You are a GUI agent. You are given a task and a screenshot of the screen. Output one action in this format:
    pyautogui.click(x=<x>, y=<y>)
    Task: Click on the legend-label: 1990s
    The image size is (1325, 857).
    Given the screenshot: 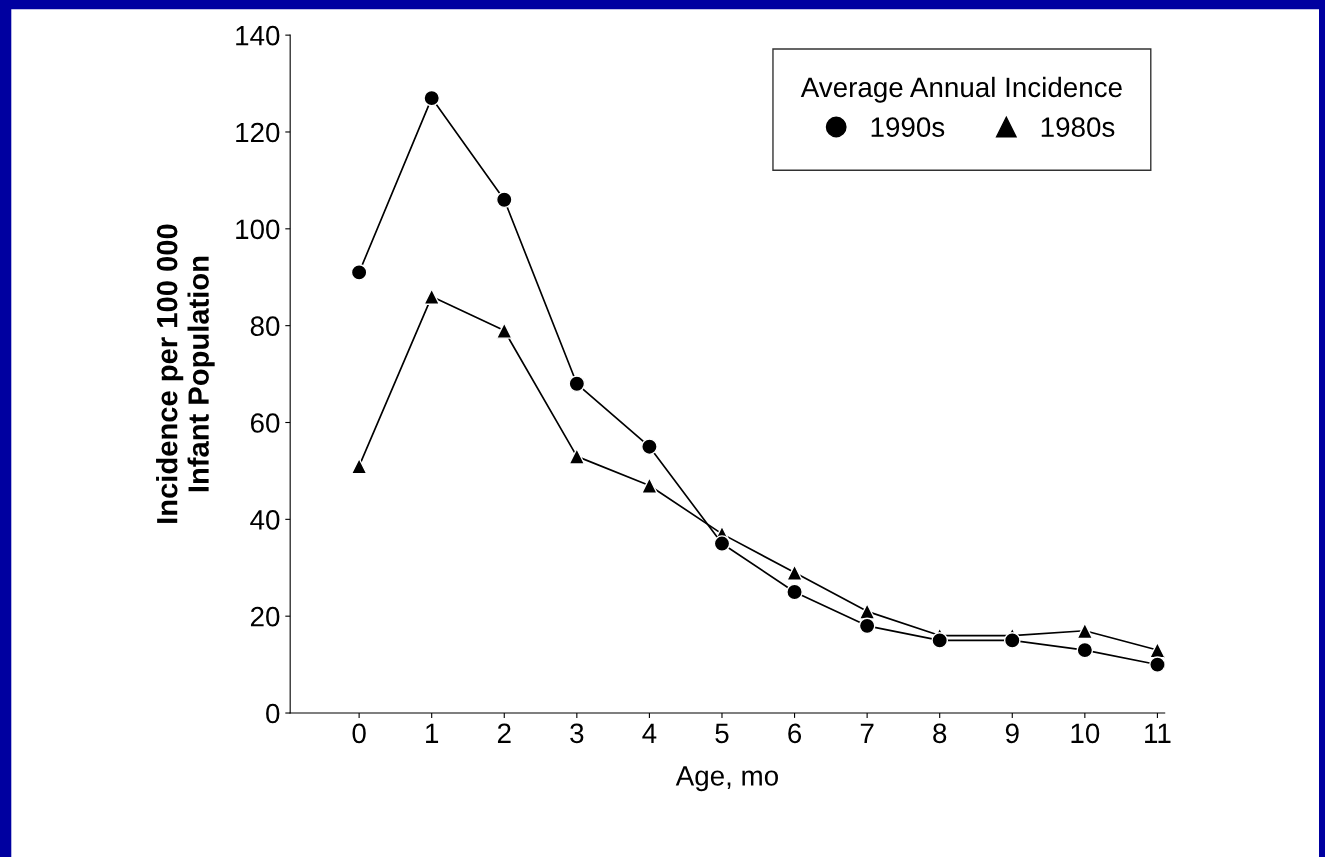 What is the action you would take?
    pyautogui.click(x=908, y=127)
    